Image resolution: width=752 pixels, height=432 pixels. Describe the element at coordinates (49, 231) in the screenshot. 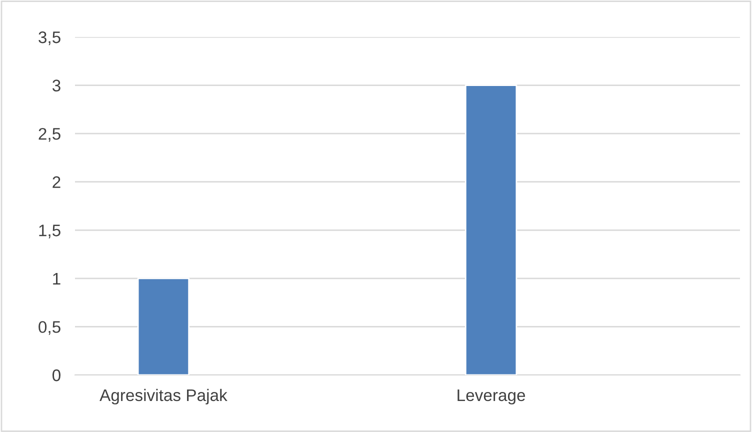

I see `y-tick-label: 1,5` at that location.